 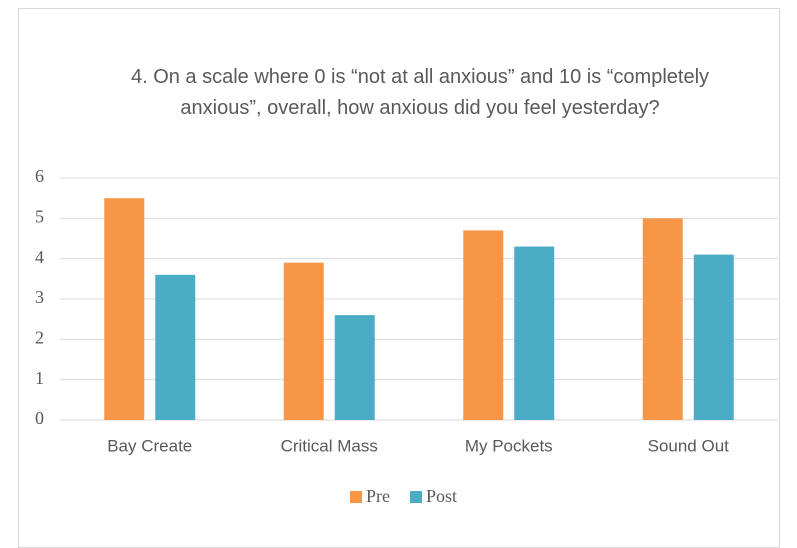 I want to click on legend-label: Pre, so click(x=378, y=496).